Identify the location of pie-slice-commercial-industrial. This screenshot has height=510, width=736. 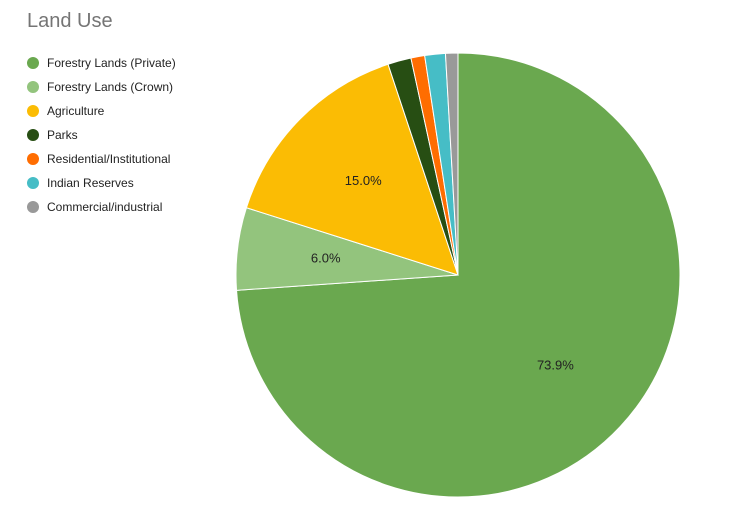
(451, 164).